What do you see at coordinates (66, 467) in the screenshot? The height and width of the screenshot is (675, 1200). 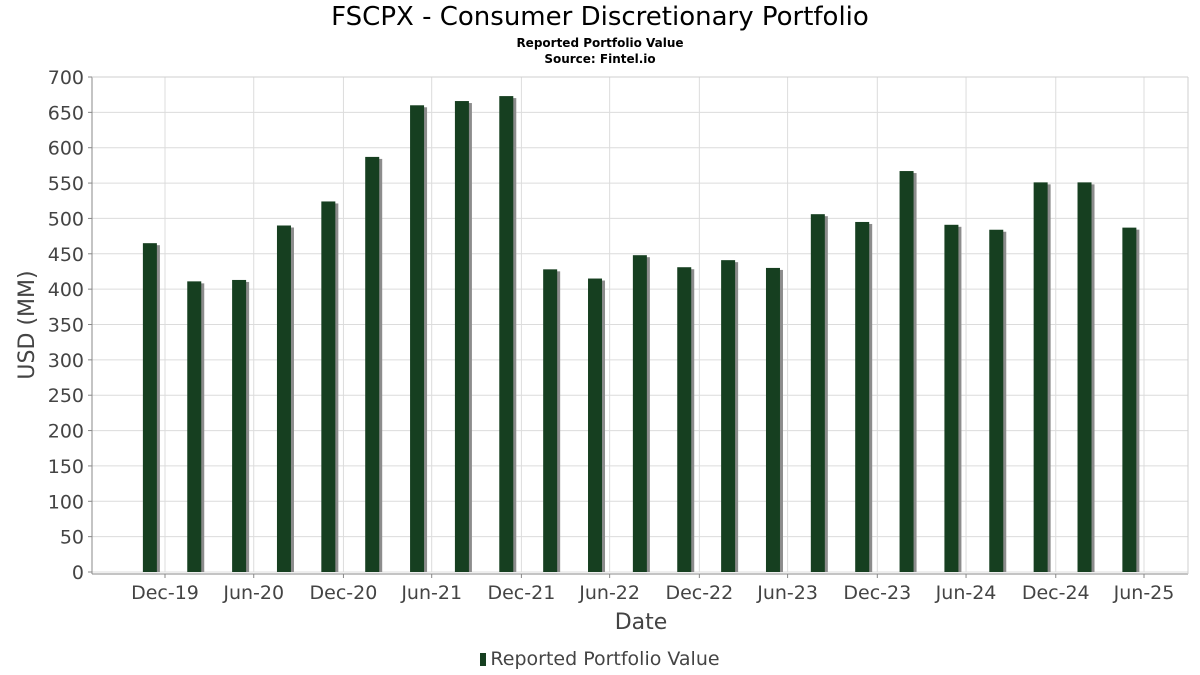 I see `y-tick-label: 150` at bounding box center [66, 467].